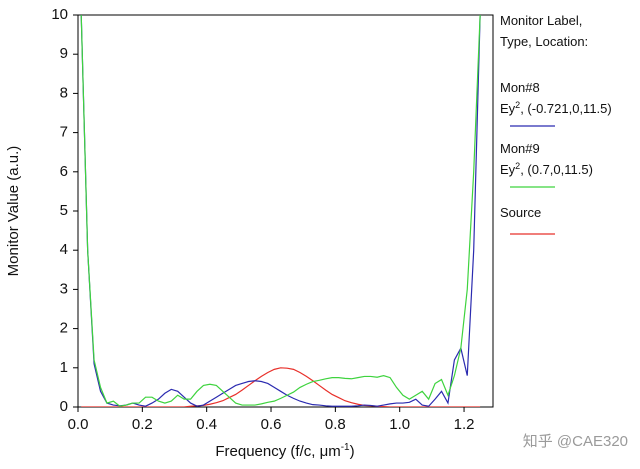  I want to click on x-label-main: Frequency (f/c, μm, so click(277, 451).